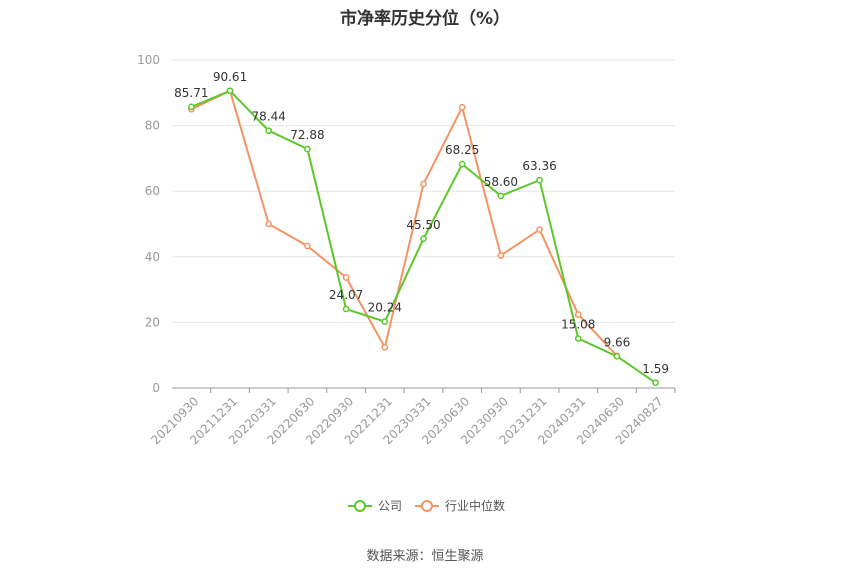 This screenshot has width=850, height=575. Describe the element at coordinates (475, 505) in the screenshot. I see `legend-label: 行业中位数` at that location.